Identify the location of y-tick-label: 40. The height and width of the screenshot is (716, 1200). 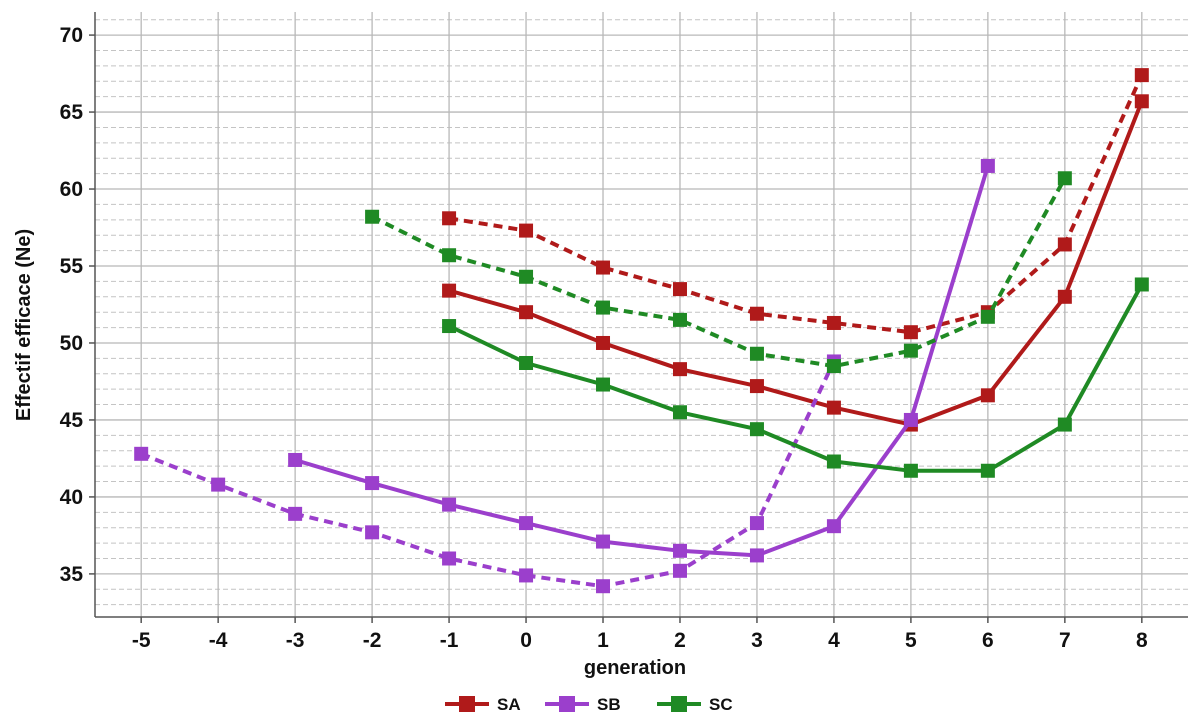
(71, 497).